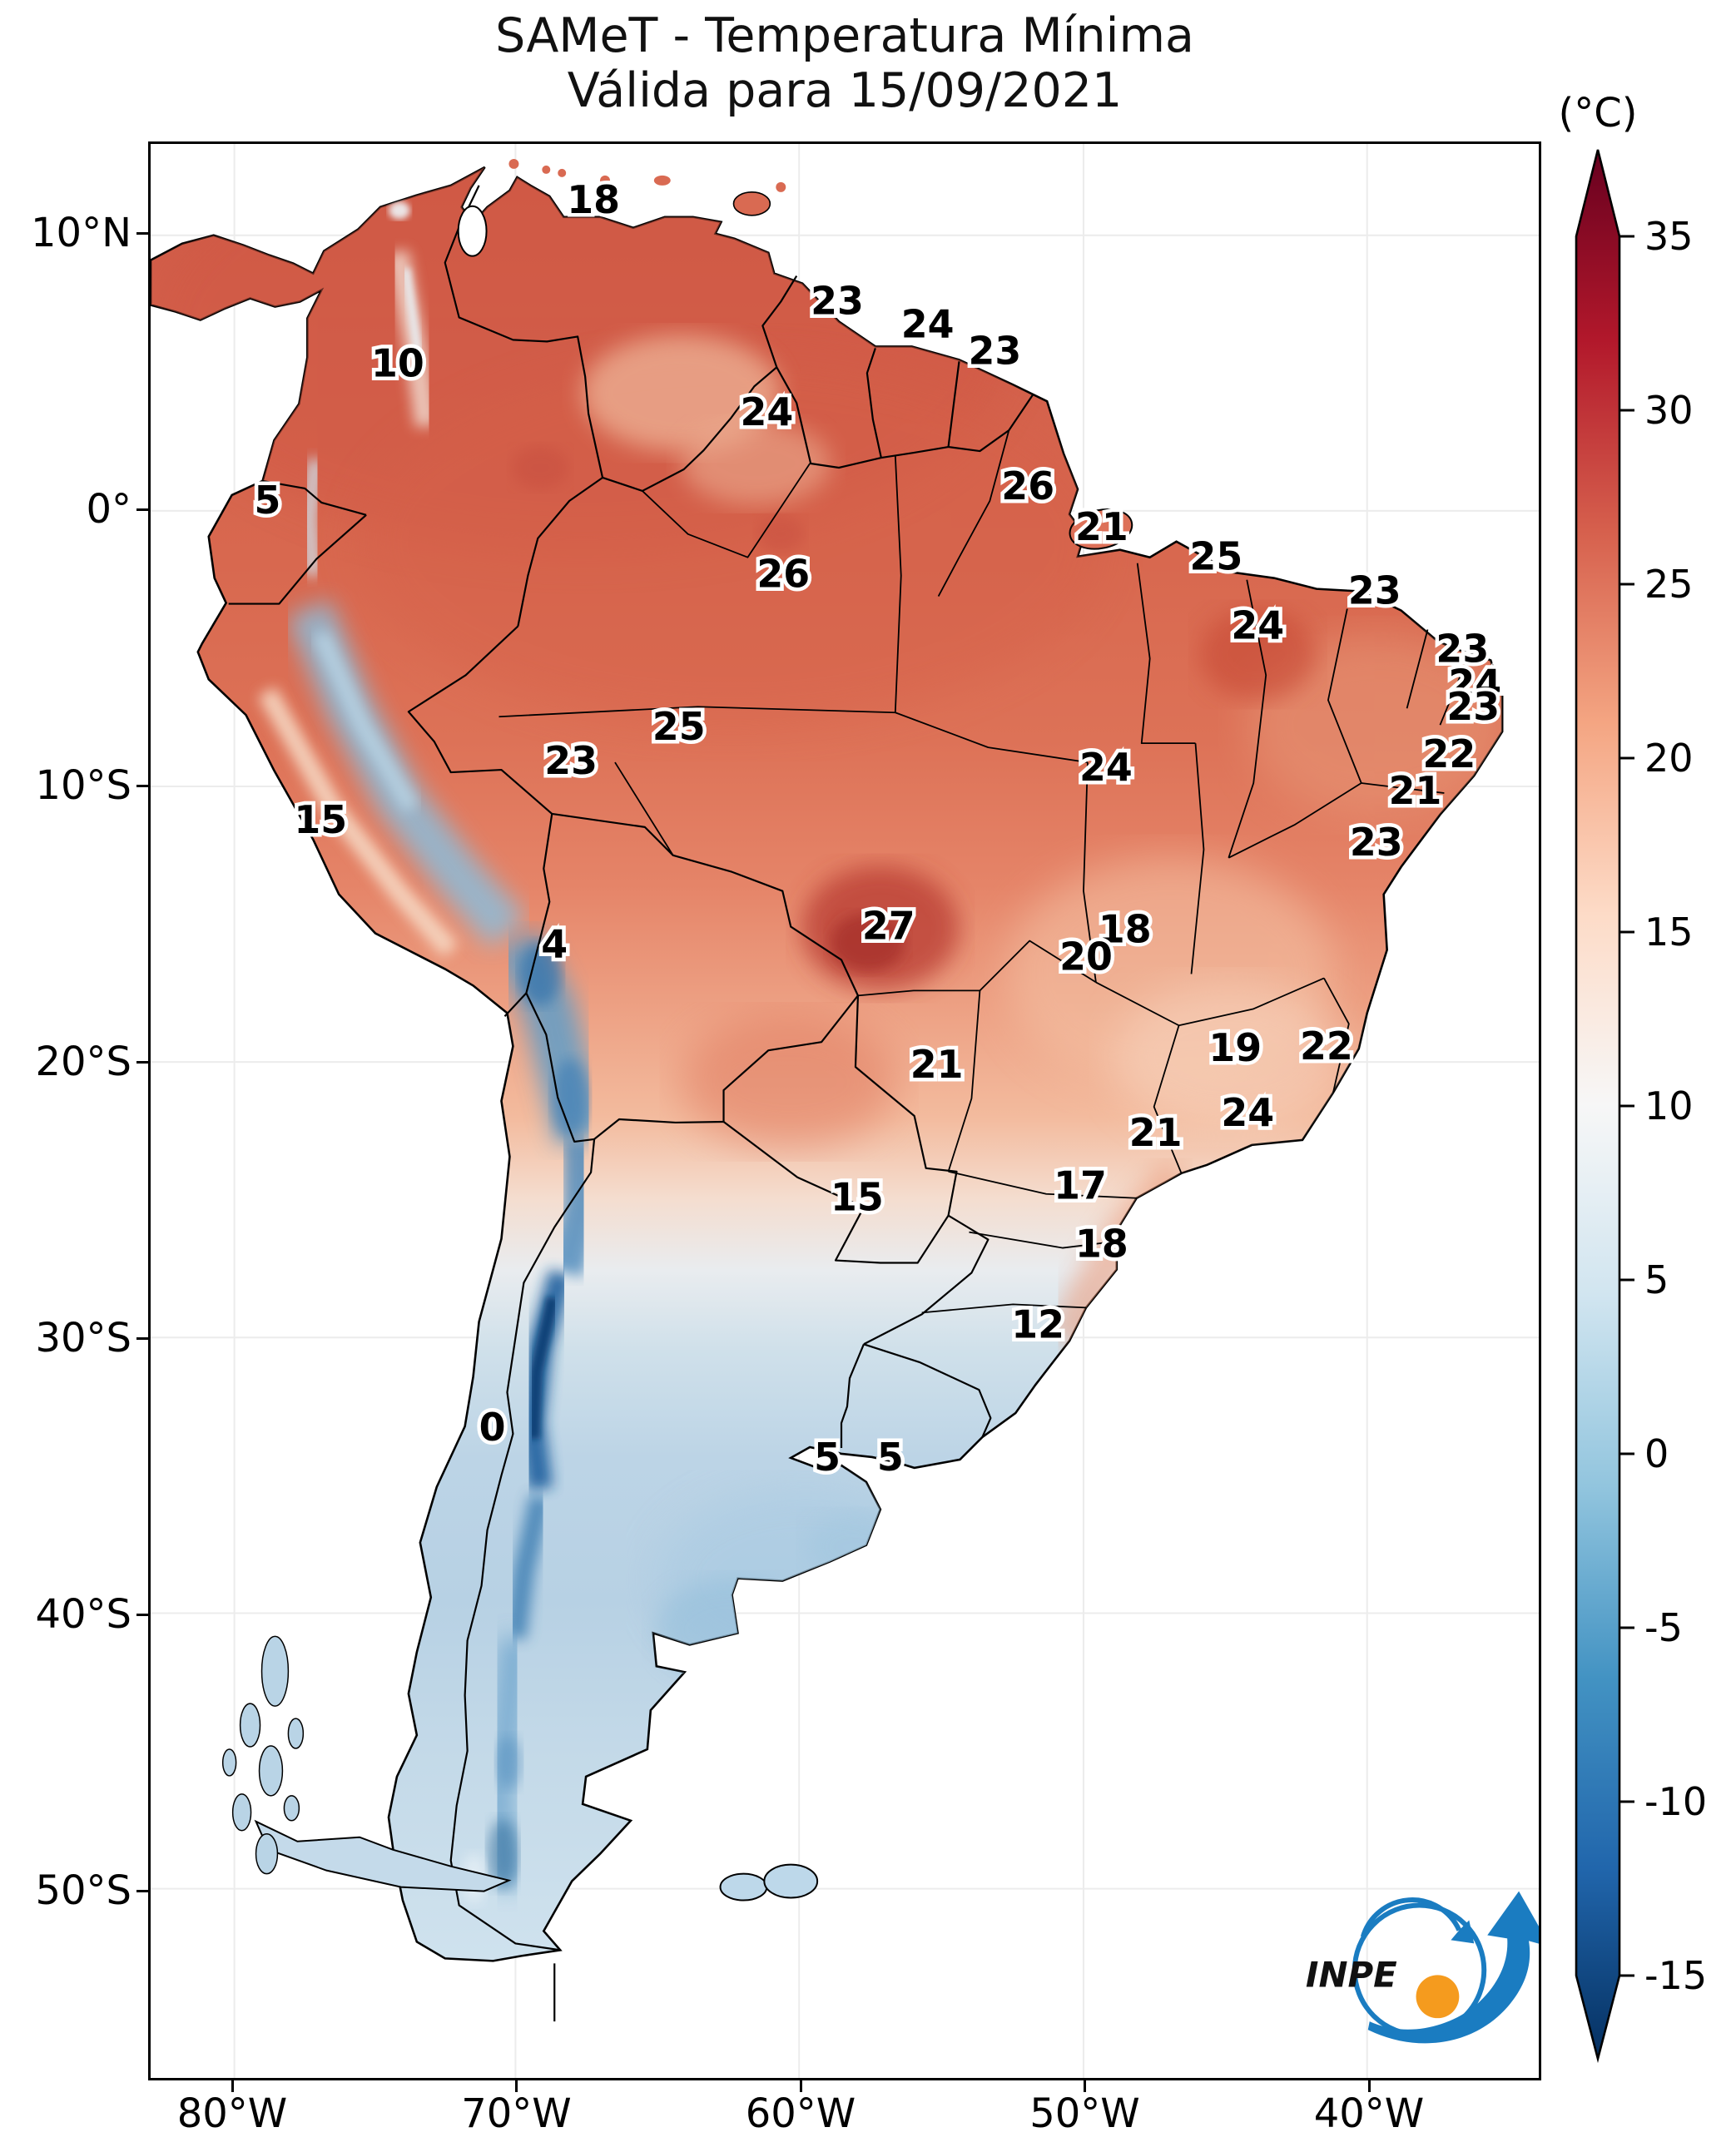 This screenshot has height=2152, width=1736. I want to click on title-line-2: Válida para 15/09/2021, so click(845, 91).